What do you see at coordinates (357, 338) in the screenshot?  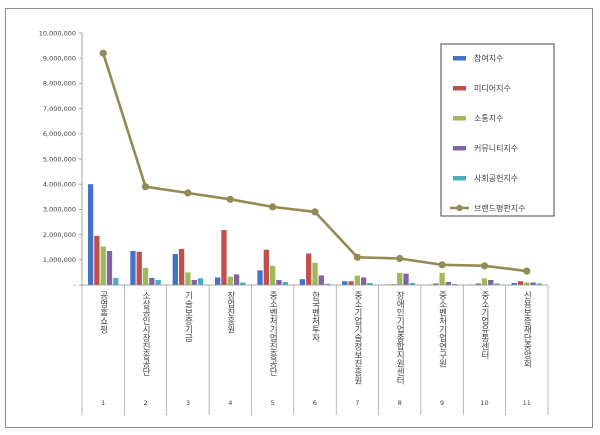 I see `category-label: 중소기업기술정보진흥원` at bounding box center [357, 338].